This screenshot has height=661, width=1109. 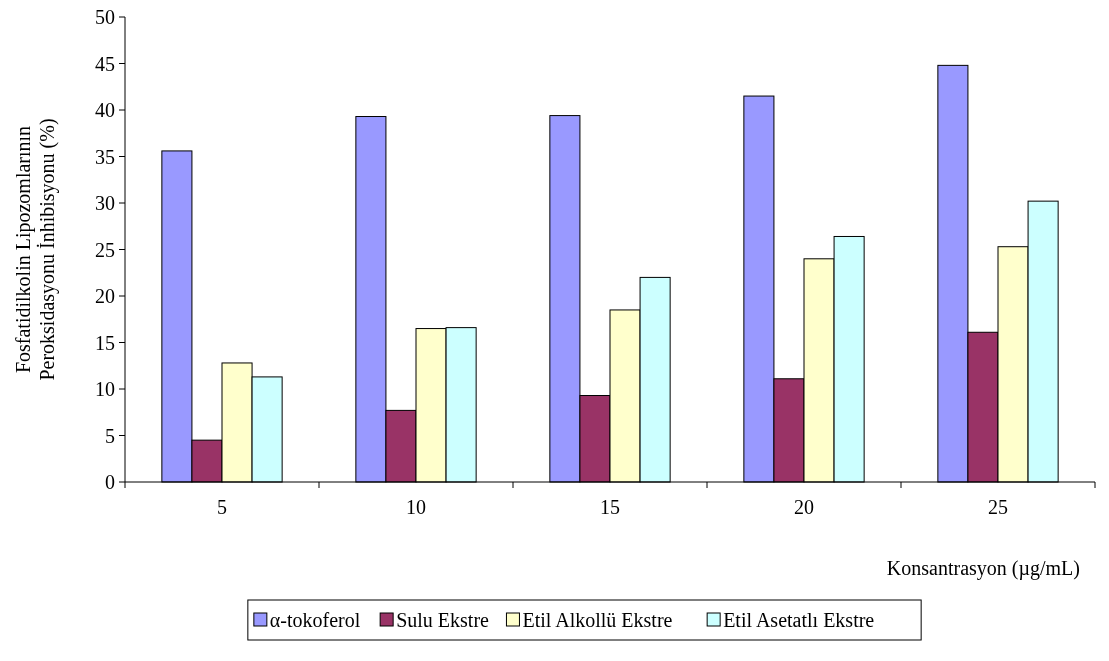 What do you see at coordinates (443, 620) in the screenshot?
I see `legend-label: Sulu Ekstre` at bounding box center [443, 620].